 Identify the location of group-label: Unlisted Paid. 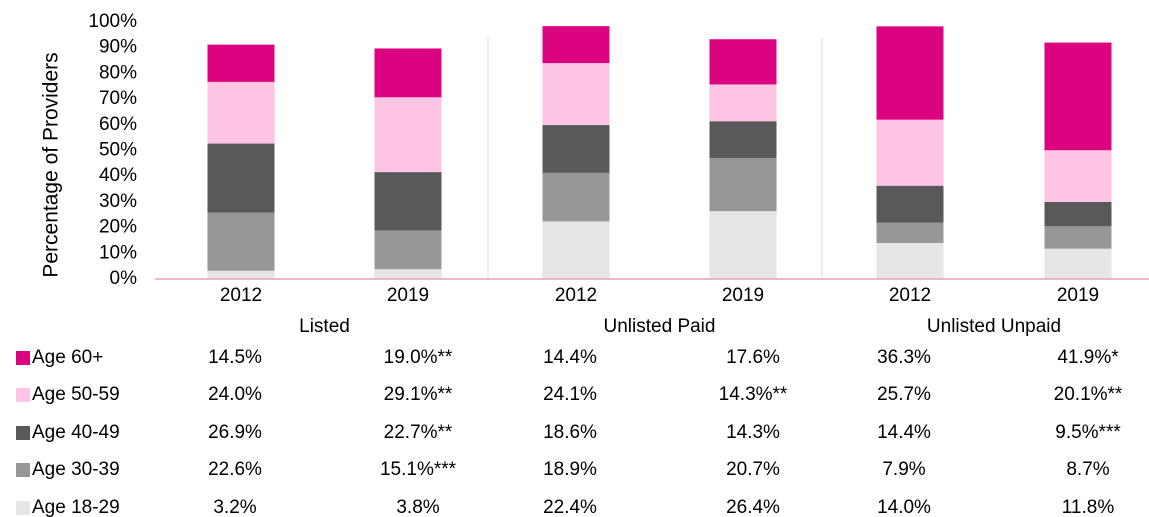
(660, 326).